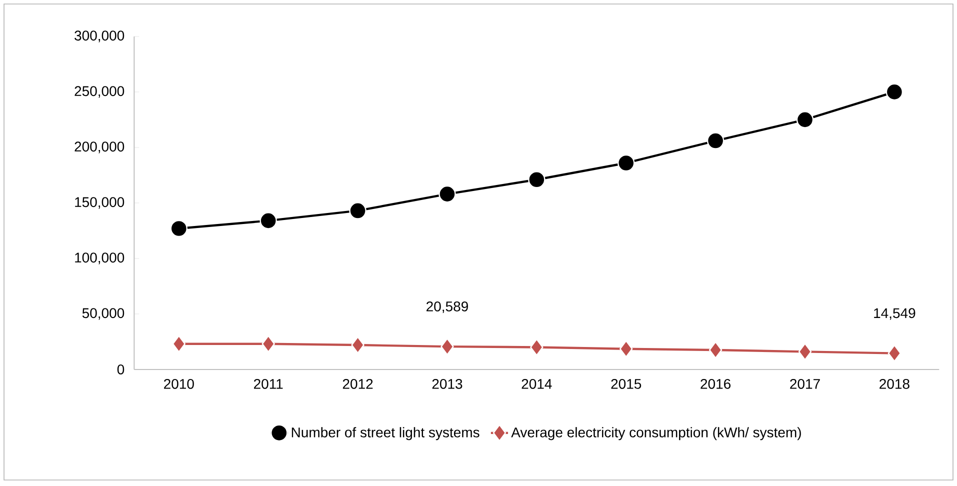  I want to click on y-tick-label: 200,000, so click(99, 148).